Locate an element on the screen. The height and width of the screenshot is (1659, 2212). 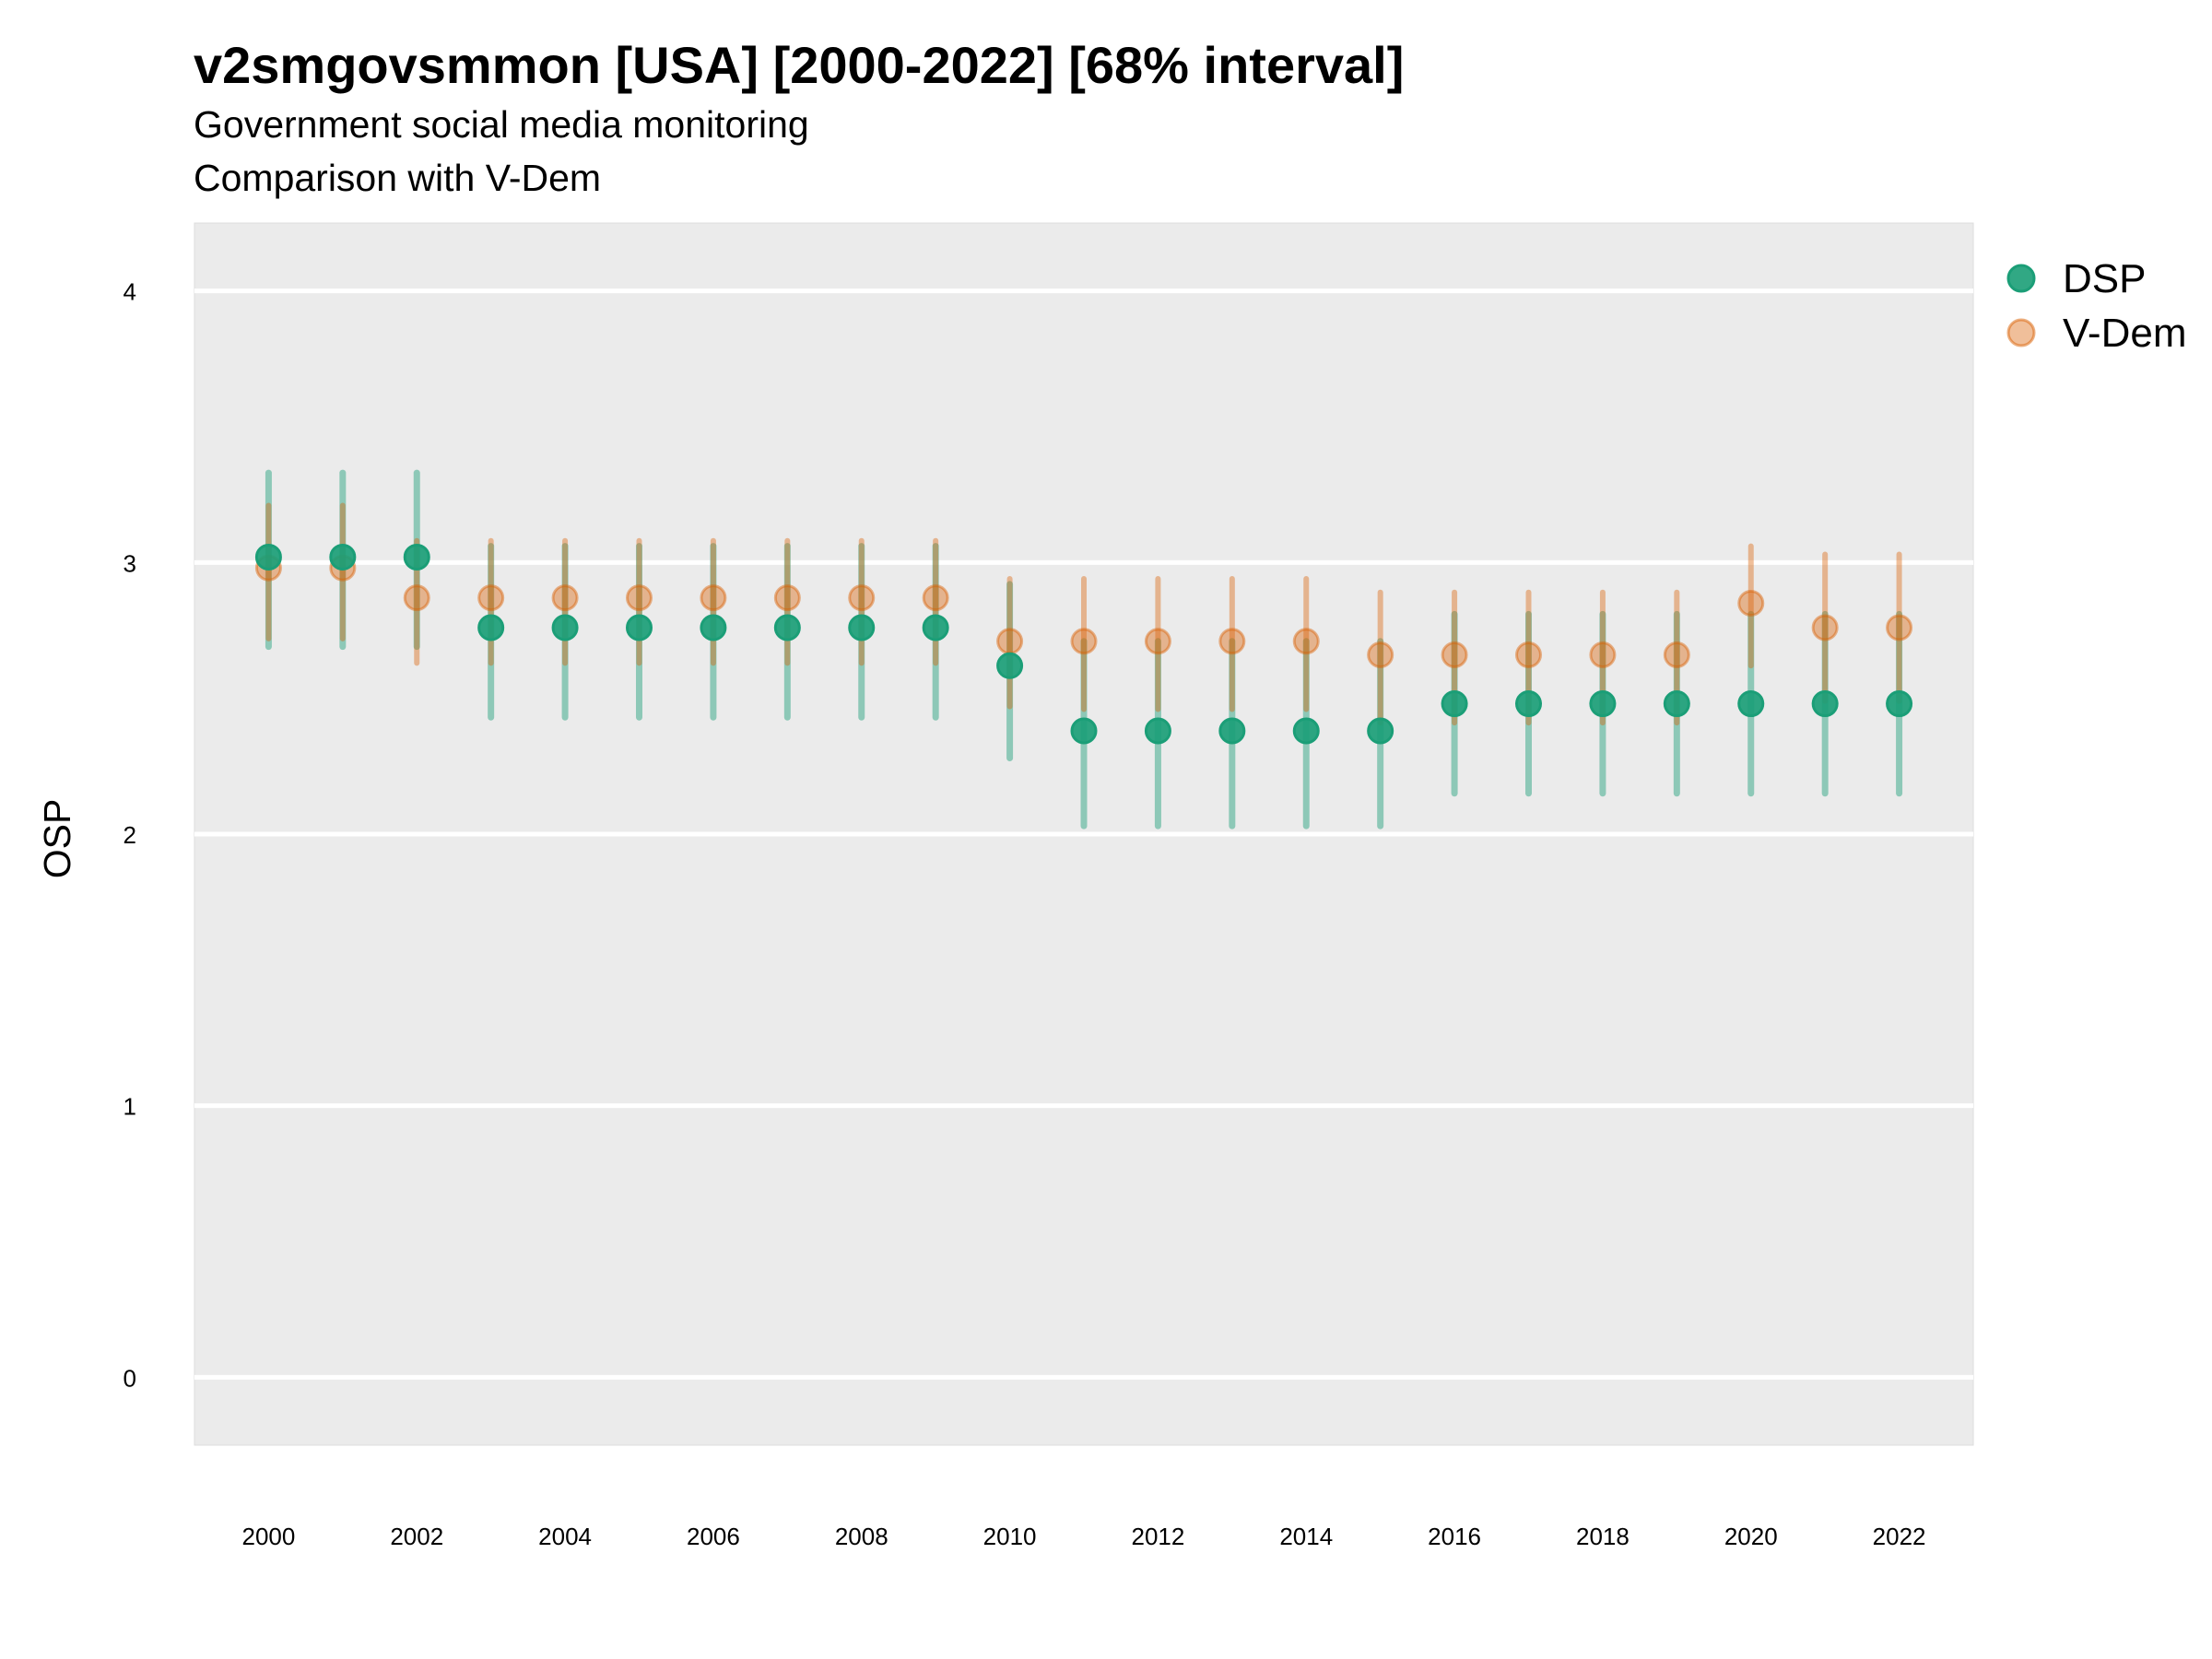
legend-dsp-swatch is located at coordinates (2021, 278).